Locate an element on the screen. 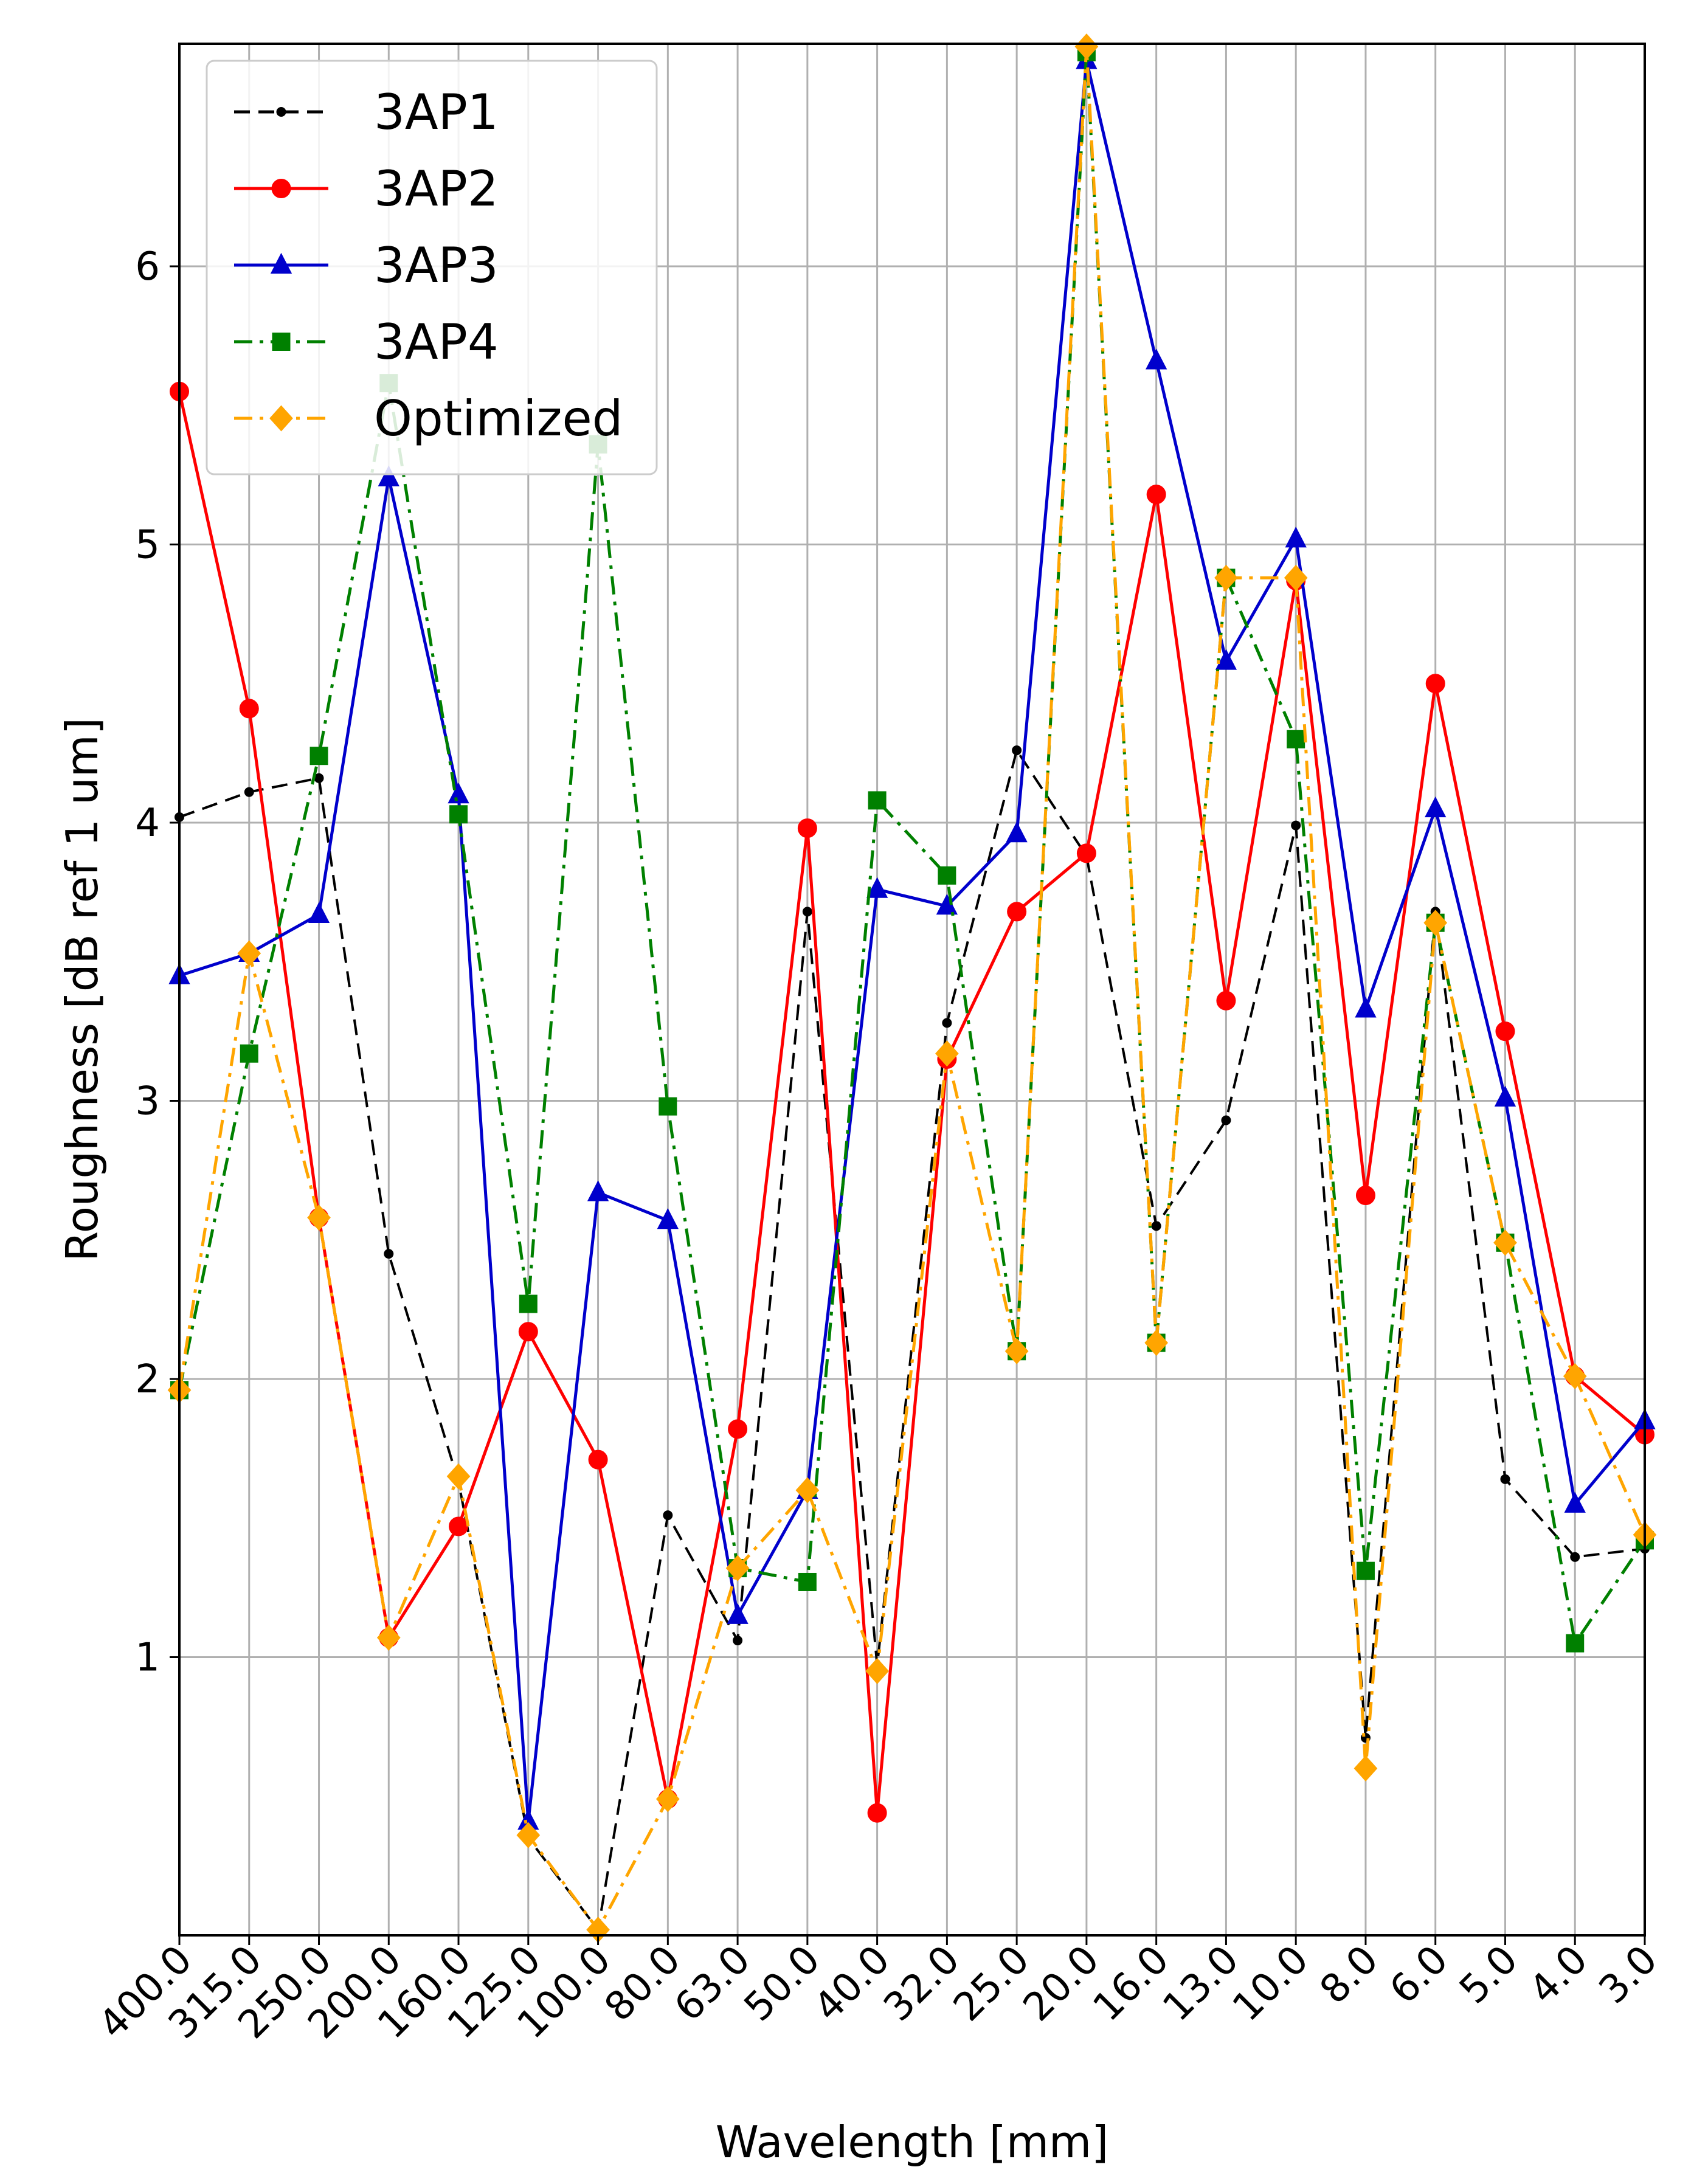 The image size is (1708, 2184). y-tick-label: 4 is located at coordinates (148, 823).